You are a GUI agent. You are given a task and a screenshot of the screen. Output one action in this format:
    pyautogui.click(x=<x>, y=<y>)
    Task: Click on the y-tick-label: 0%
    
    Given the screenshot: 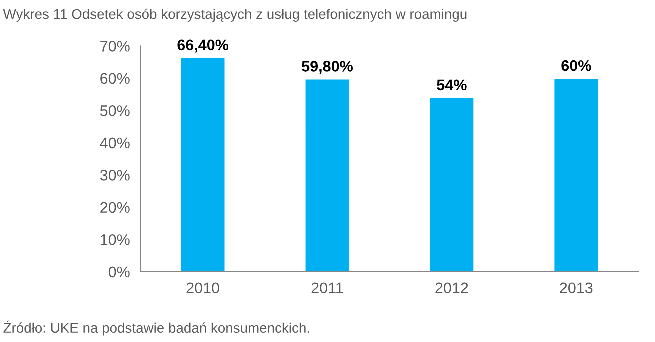 What is the action you would take?
    pyautogui.click(x=119, y=272)
    